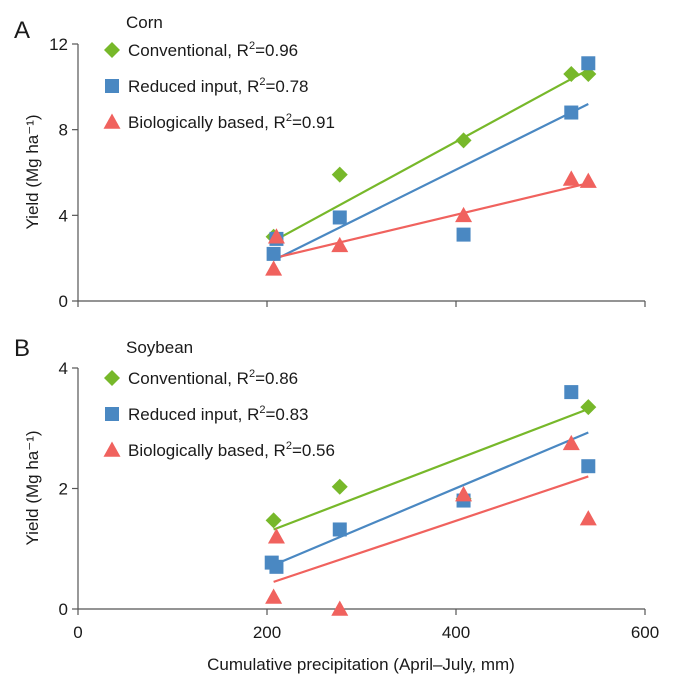 The image size is (680, 679). Describe the element at coordinates (22, 348) in the screenshot. I see `panel-b-letter: B` at that location.